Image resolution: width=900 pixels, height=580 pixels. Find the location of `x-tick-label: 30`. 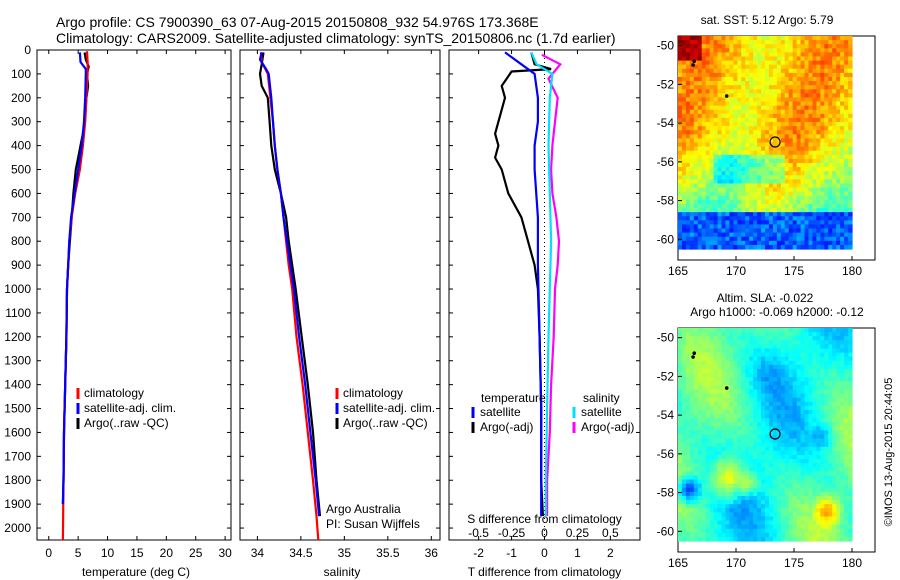

x-tick-label: 30 is located at coordinates (225, 553).